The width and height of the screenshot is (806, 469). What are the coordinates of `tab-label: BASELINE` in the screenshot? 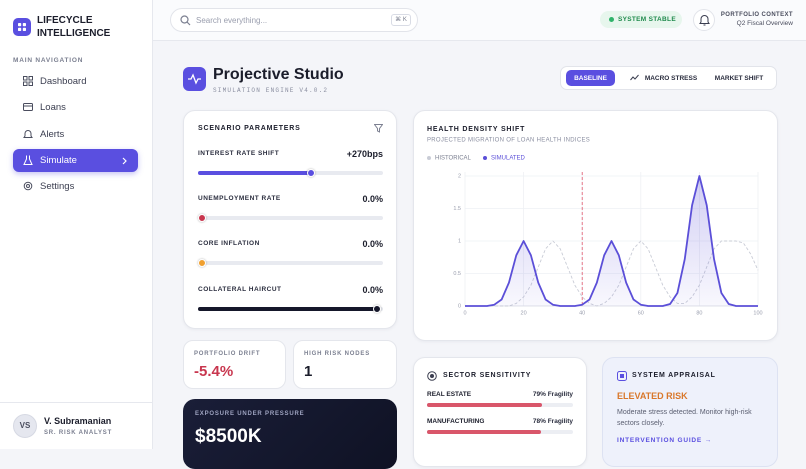 It's located at (590, 78).